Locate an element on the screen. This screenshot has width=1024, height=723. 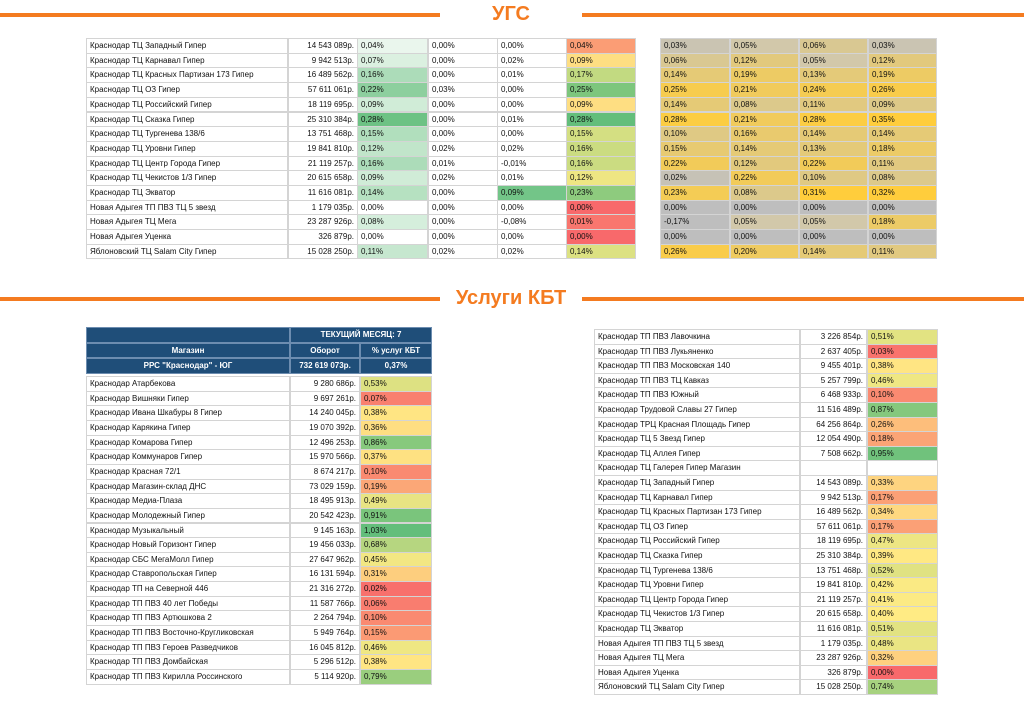
table-cell: 0,14% is located at coordinates (833, 134).